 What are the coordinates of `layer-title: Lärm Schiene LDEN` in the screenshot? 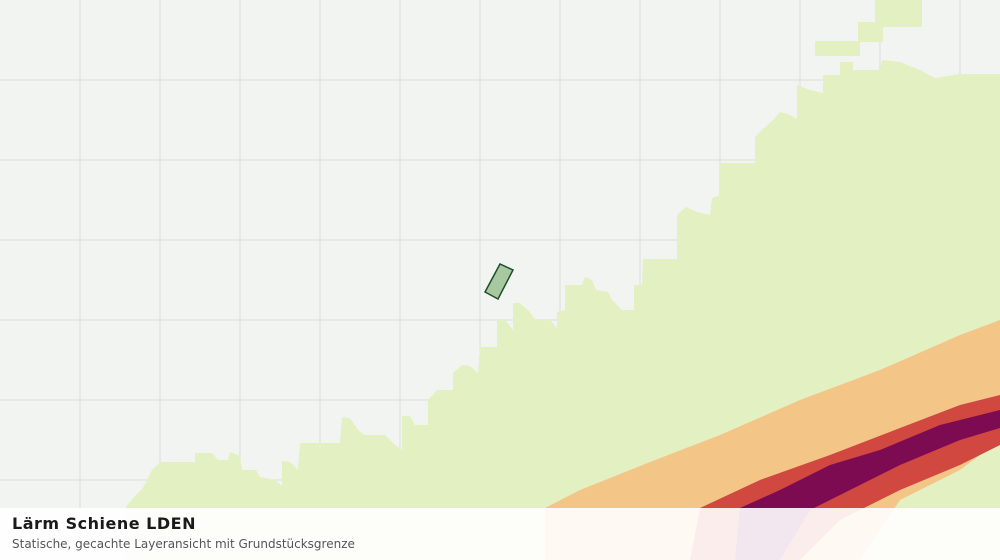 It's located at (104, 523).